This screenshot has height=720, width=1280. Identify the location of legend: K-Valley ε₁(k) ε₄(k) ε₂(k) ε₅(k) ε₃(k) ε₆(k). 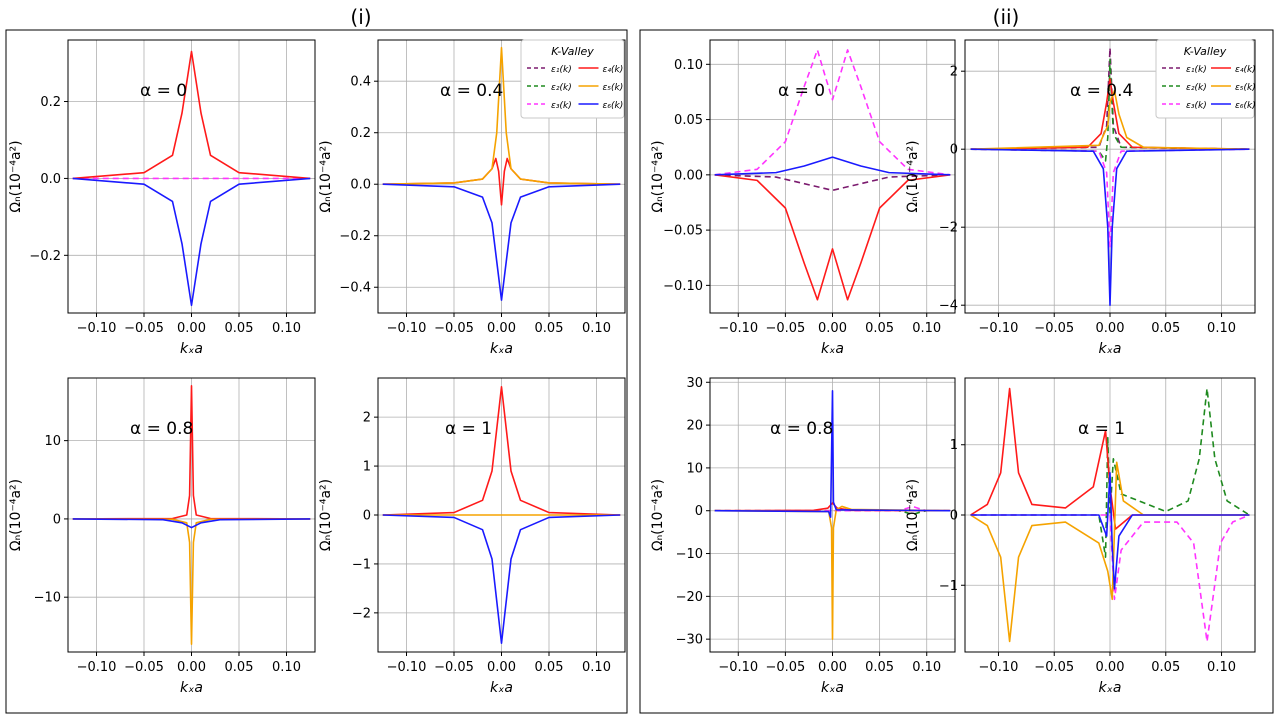
(572, 79).